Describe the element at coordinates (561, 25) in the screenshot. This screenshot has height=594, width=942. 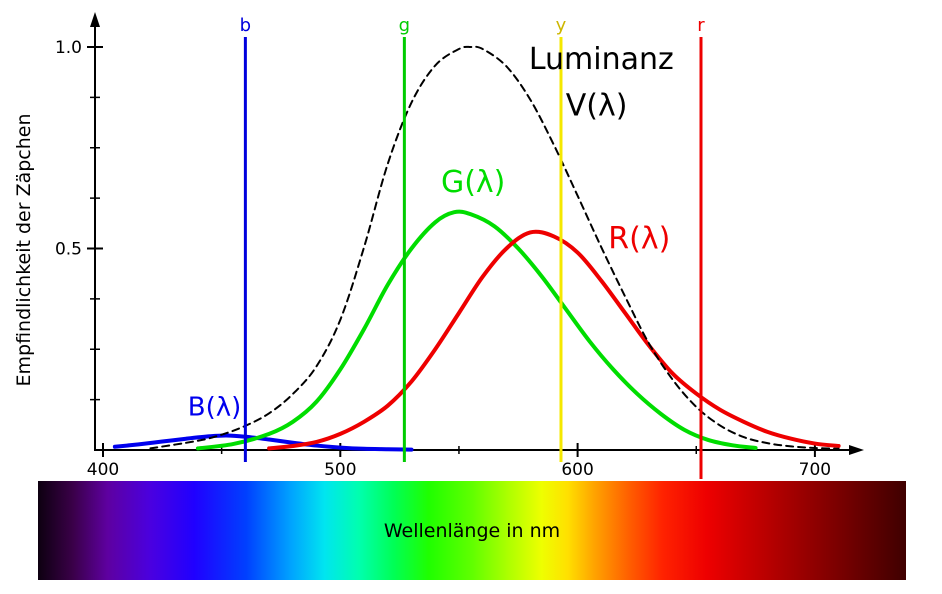
I see `vline-label-y: y` at that location.